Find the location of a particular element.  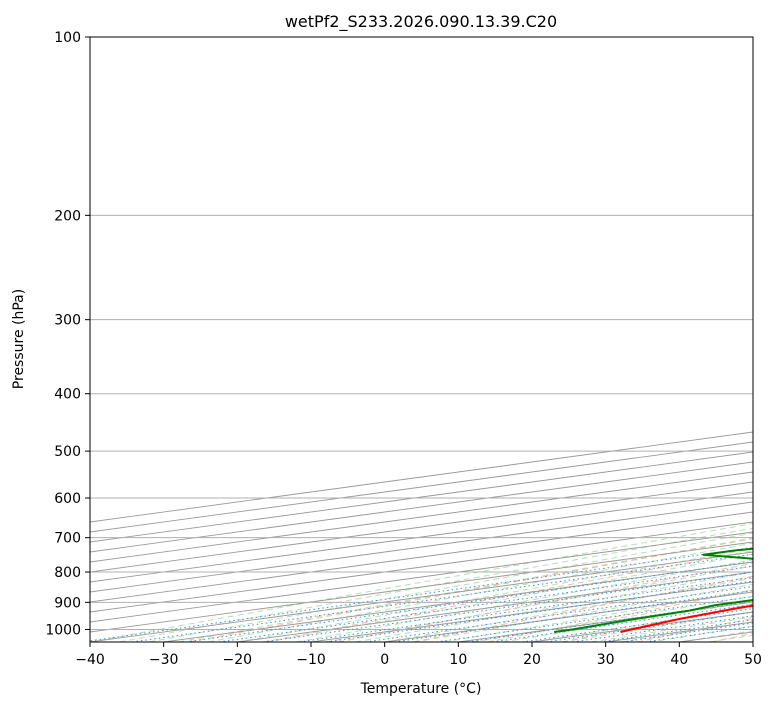

x-tick-label: −10 is located at coordinates (311, 660).